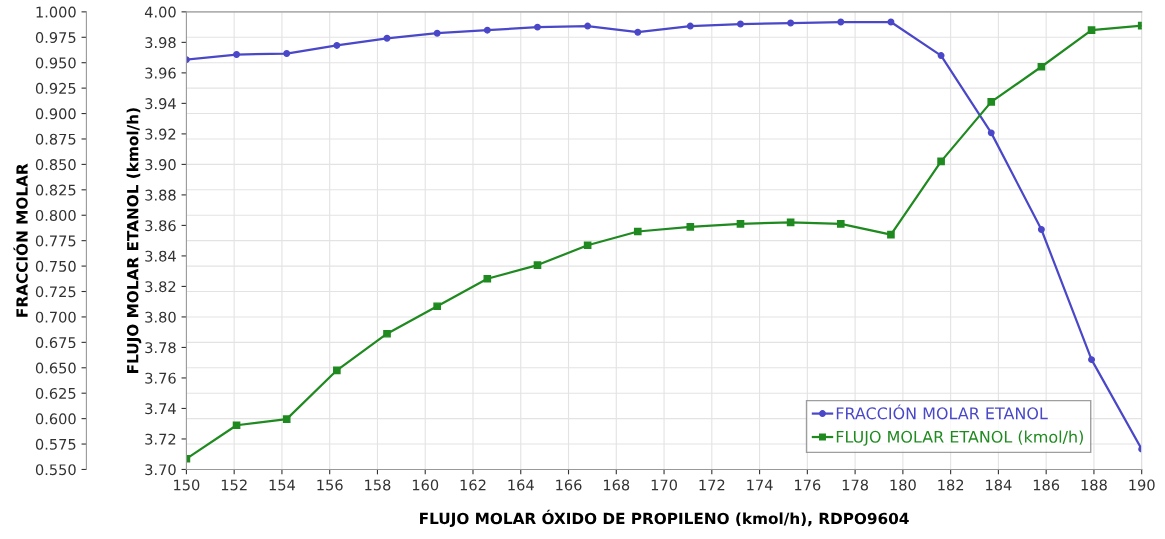  I want to click on x-tick-label: 154, so click(282, 485).